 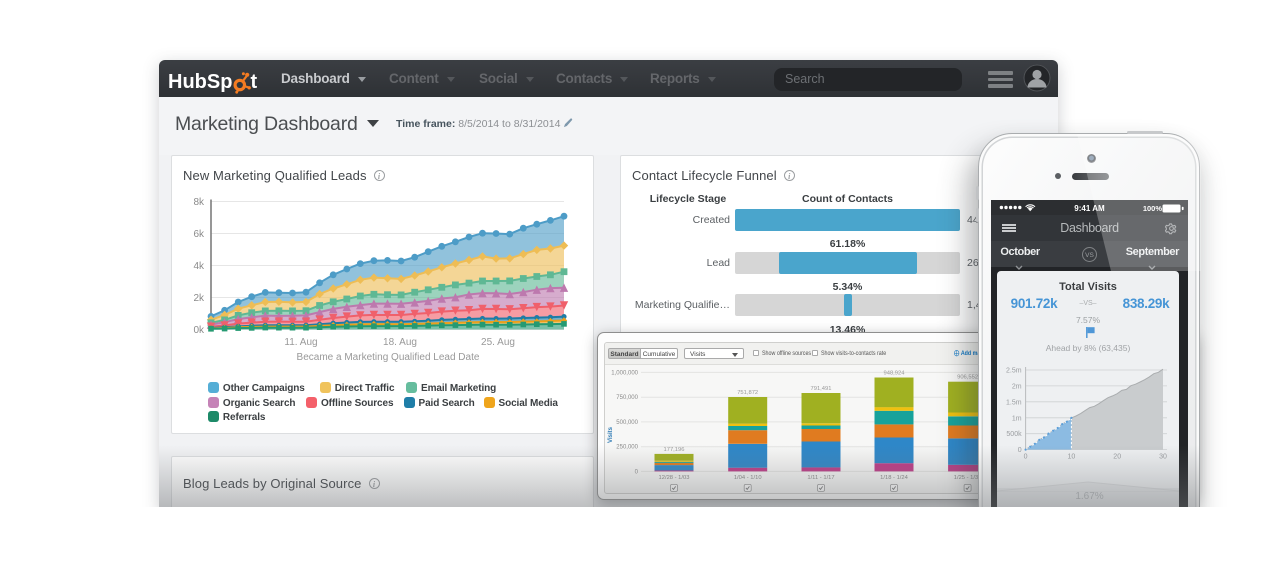 I want to click on svg-text: 4k, so click(x=199, y=266).